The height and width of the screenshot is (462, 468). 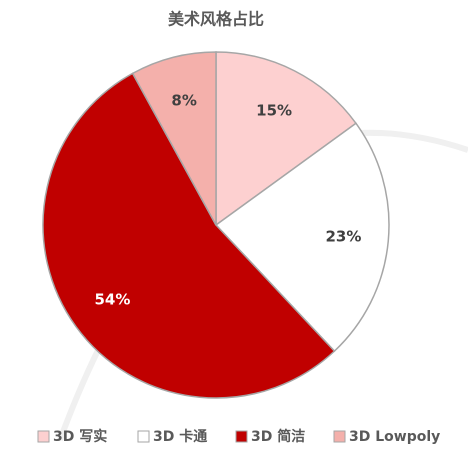 I want to click on data-label: 54%, so click(x=112, y=300).